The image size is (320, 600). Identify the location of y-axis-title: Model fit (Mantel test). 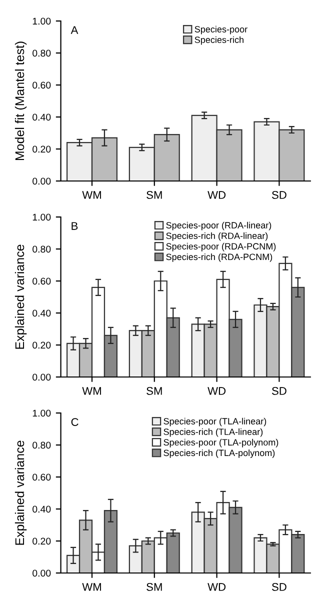
(20, 101).